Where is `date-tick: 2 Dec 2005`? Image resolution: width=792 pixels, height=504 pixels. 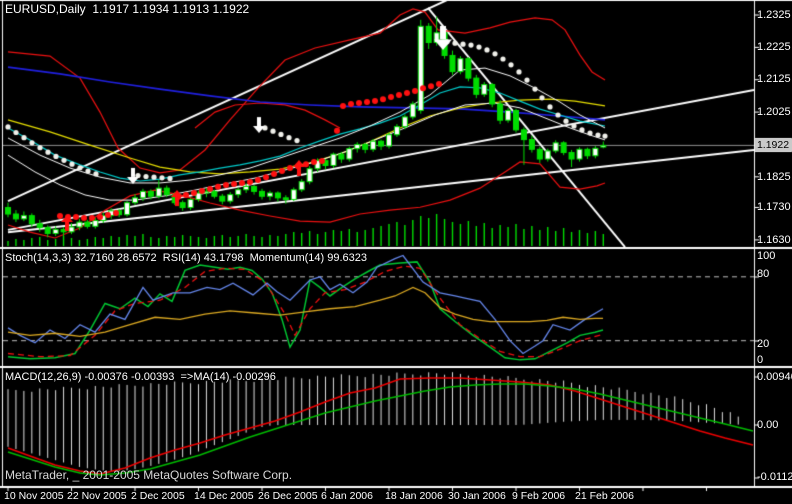 date-tick: 2 Dec 2005 is located at coordinates (158, 496).